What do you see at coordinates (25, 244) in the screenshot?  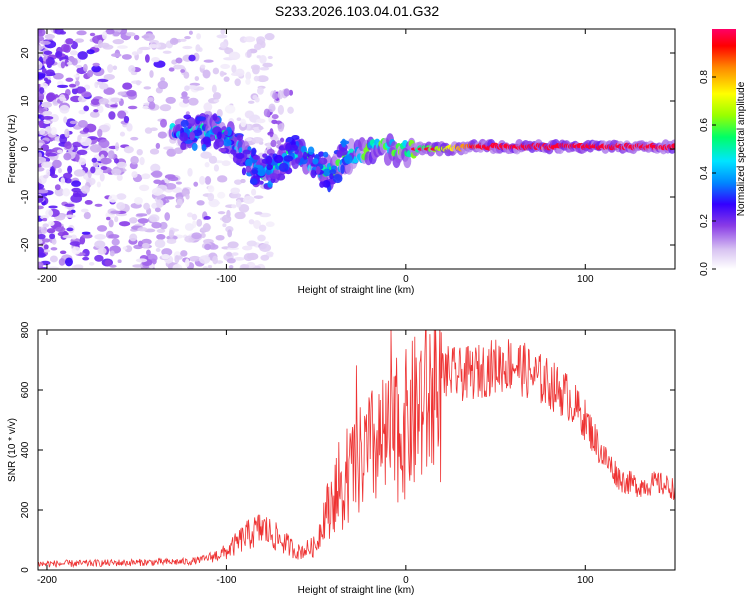 I see `spectrogram-ytick-label: -20` at bounding box center [25, 244].